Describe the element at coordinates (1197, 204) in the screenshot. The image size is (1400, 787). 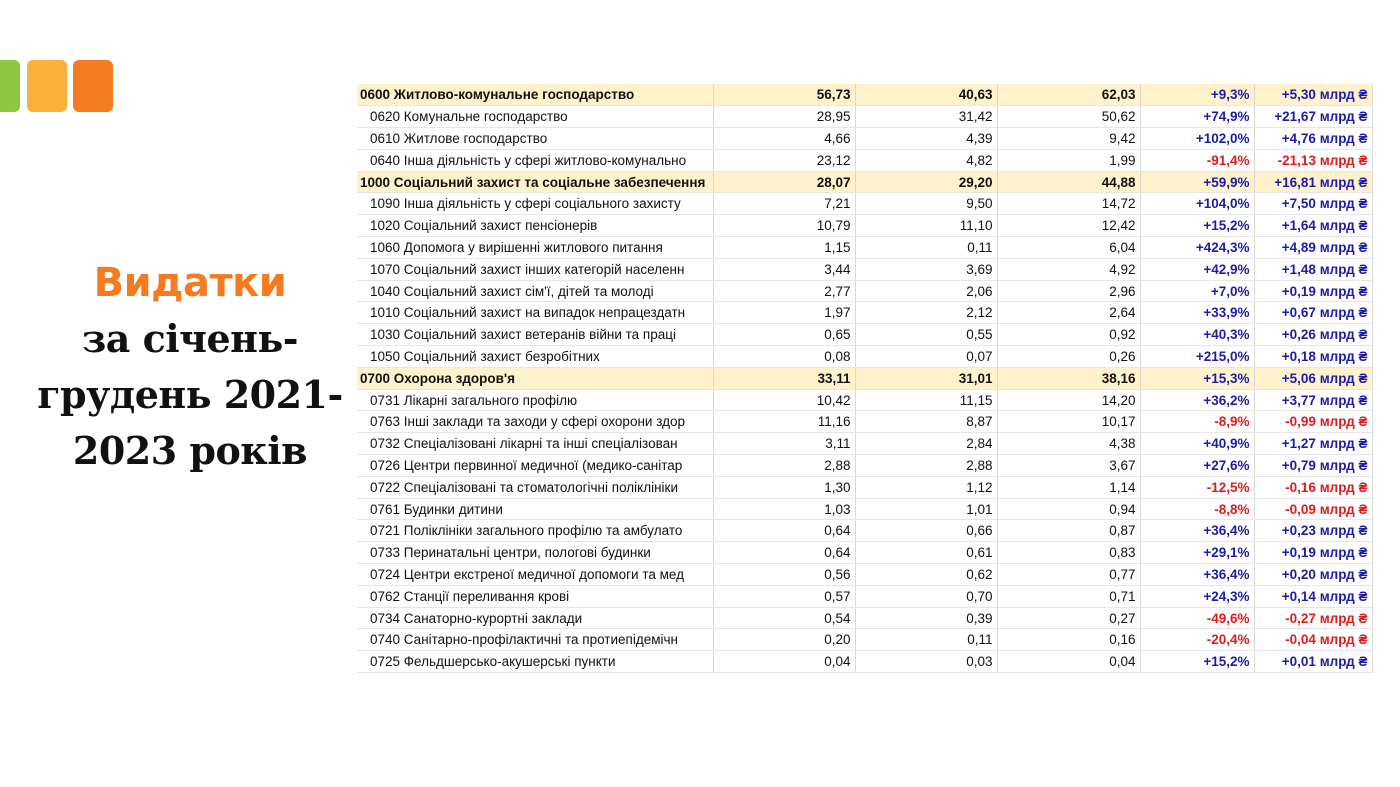
I see `change-percent: +104,0%` at that location.